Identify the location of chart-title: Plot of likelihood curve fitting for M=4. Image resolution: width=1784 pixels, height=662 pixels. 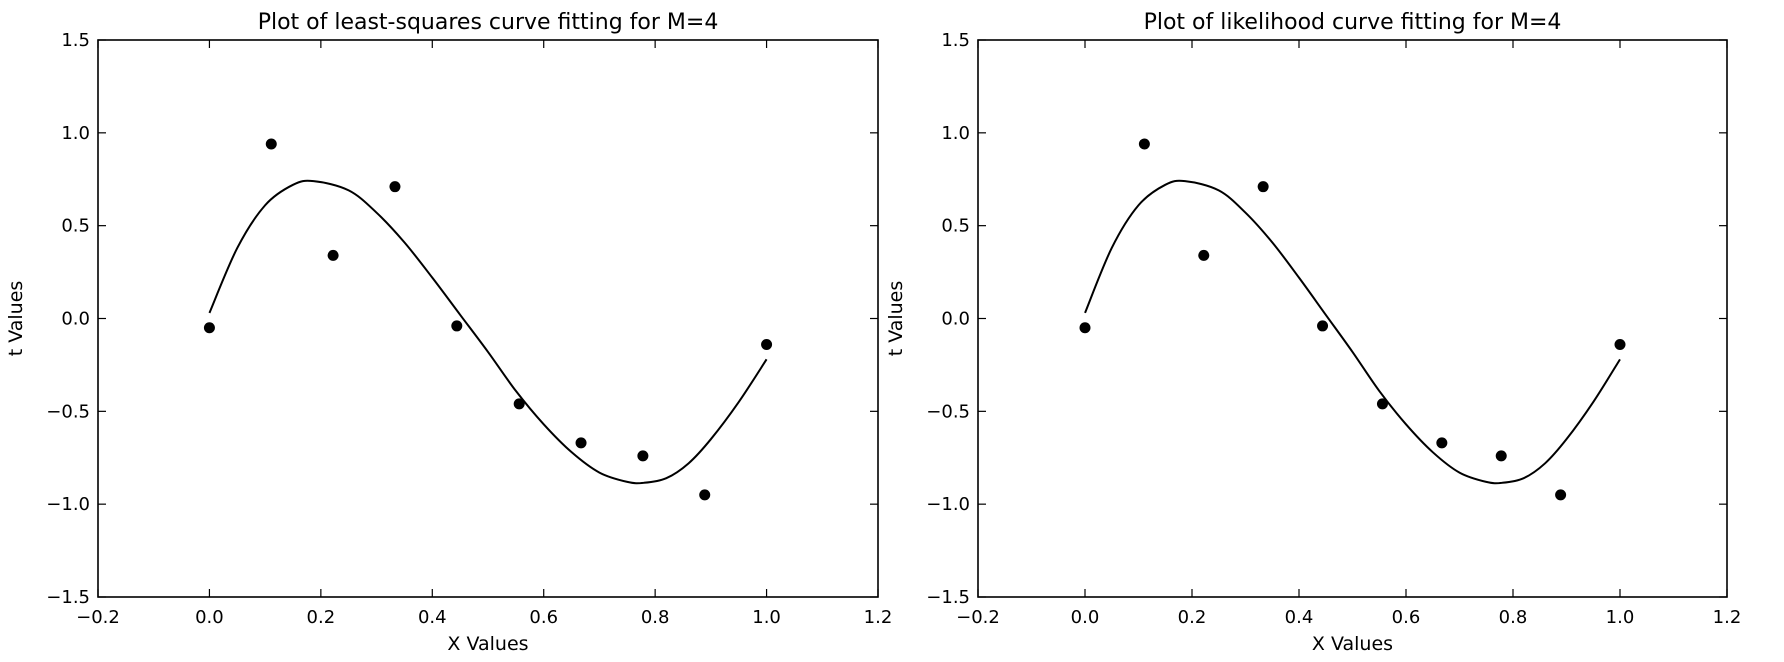
(1353, 22).